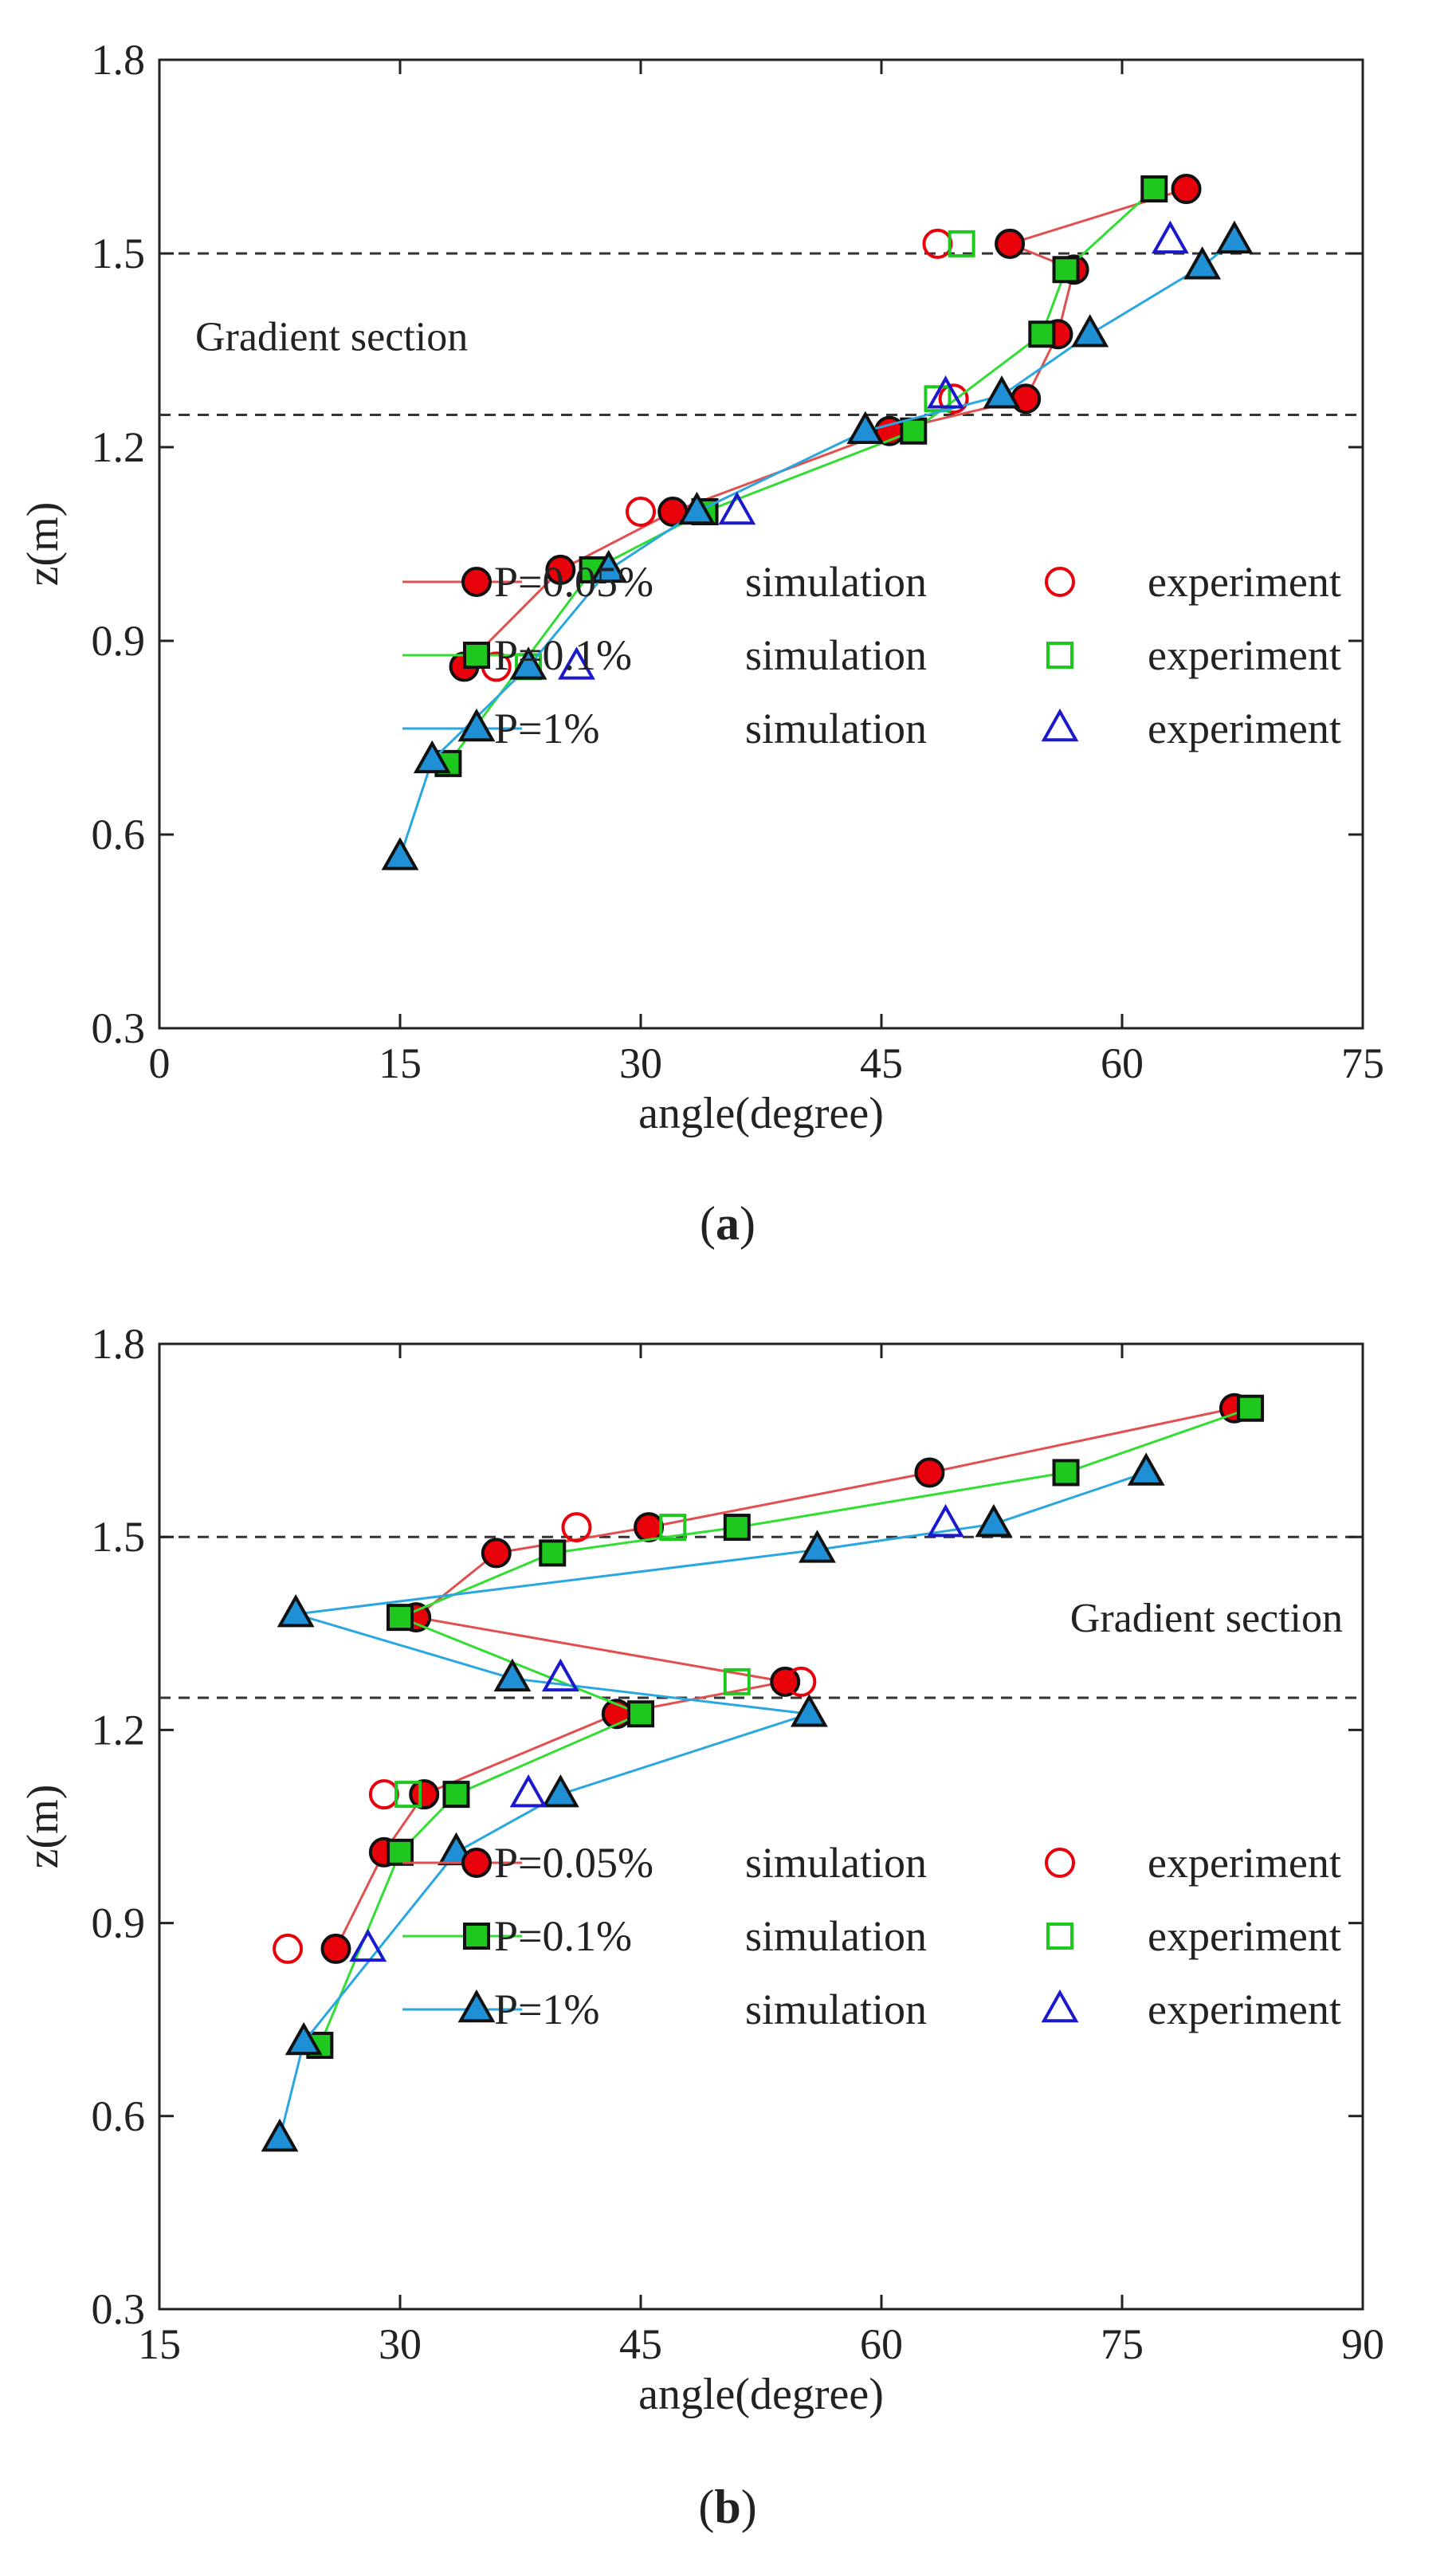  Describe the element at coordinates (761, 2394) in the screenshot. I see `x-axis-title: angle(degree)` at that location.